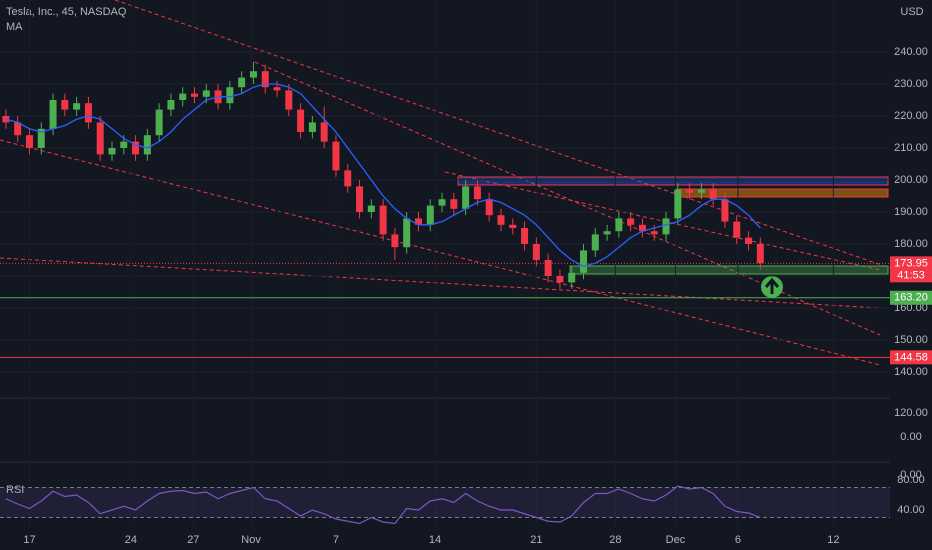 This screenshot has width=932, height=550. I want to click on price-tag-label: 173.95, so click(911, 263).